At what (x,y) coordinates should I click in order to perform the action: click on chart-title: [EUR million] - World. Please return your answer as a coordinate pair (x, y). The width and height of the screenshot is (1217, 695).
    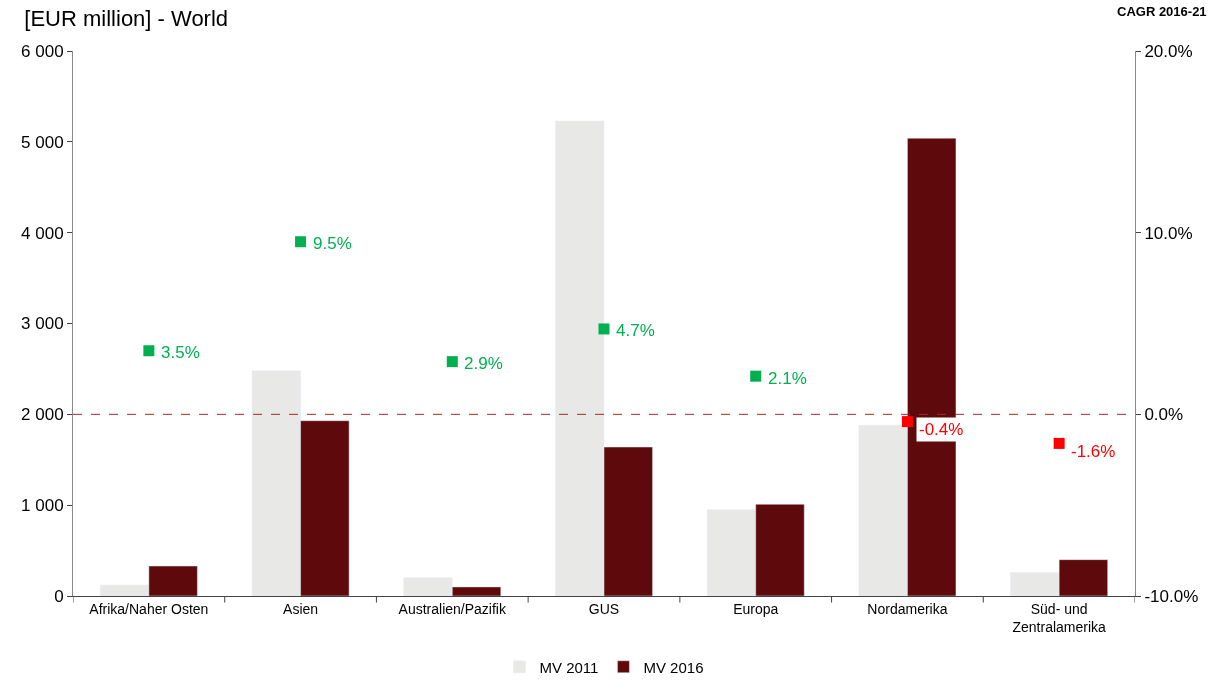
    Looking at the image, I should click on (126, 18).